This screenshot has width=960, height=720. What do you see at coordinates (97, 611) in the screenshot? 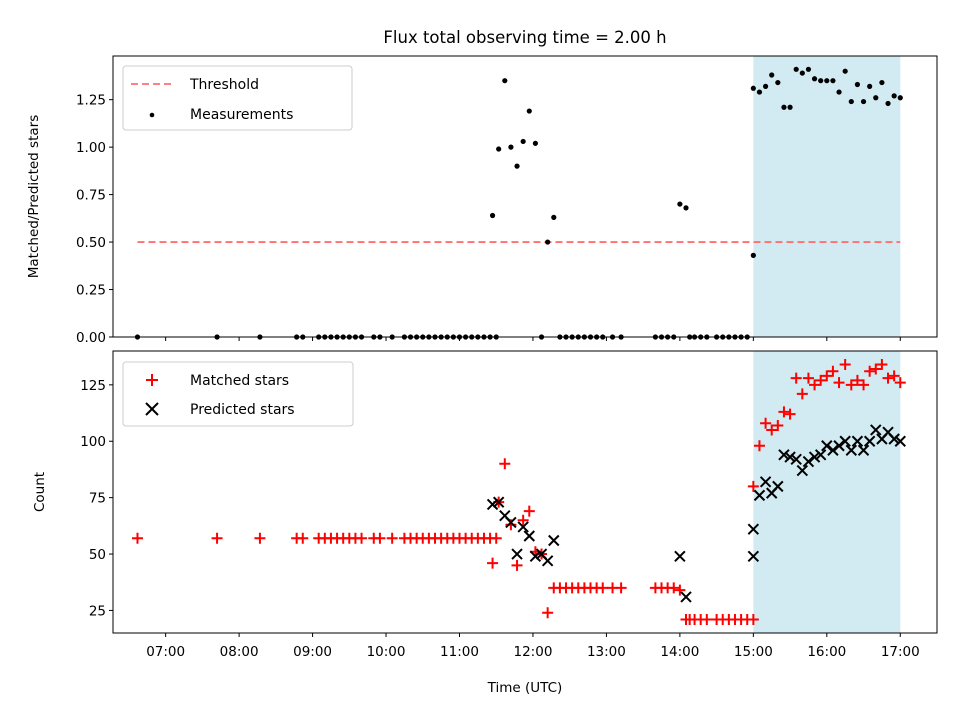
I see `y-tick-label: 25` at bounding box center [97, 611].